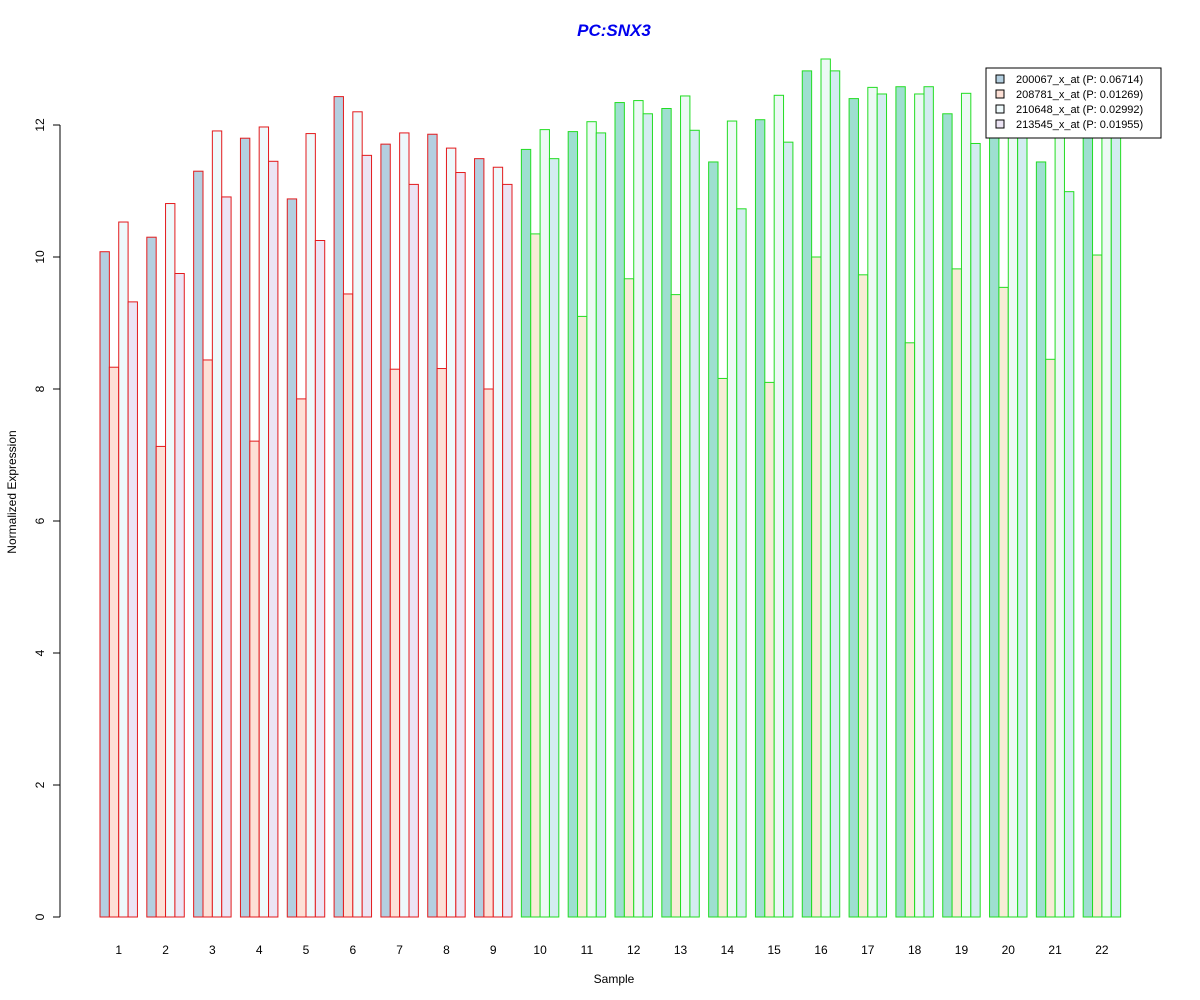 The height and width of the screenshot is (1000, 1200). What do you see at coordinates (118, 950) in the screenshot?
I see `x-tick-label: 1` at bounding box center [118, 950].